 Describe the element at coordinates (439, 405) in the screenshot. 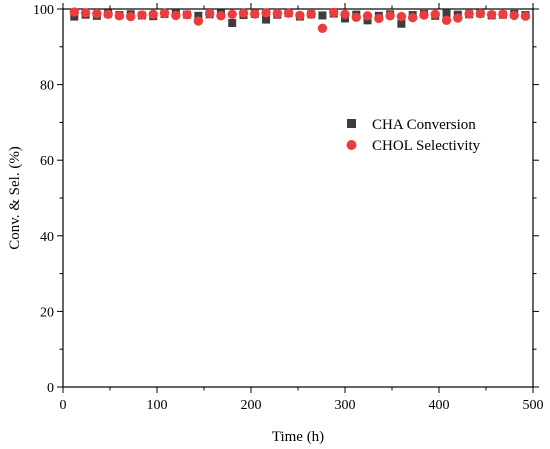

I see `x-tick-label: 400` at that location.